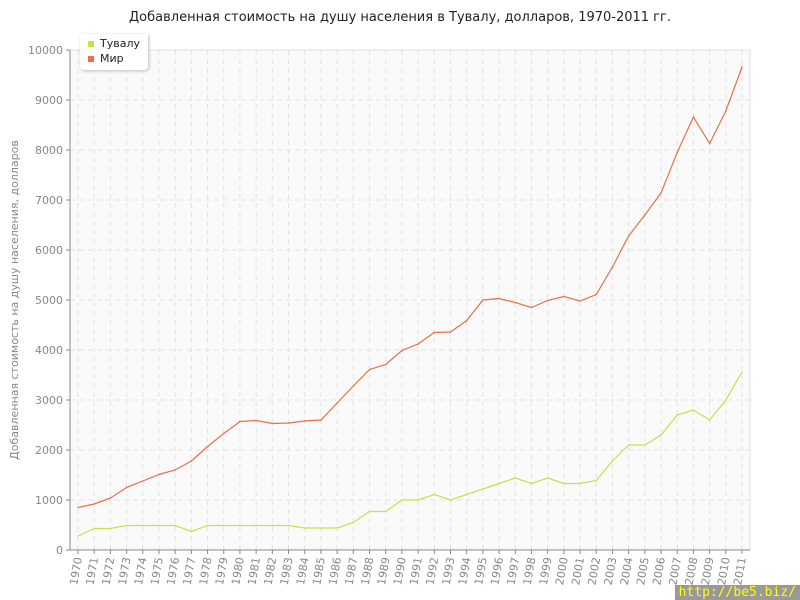  I want to click on legend-label: Мир, so click(112, 58).